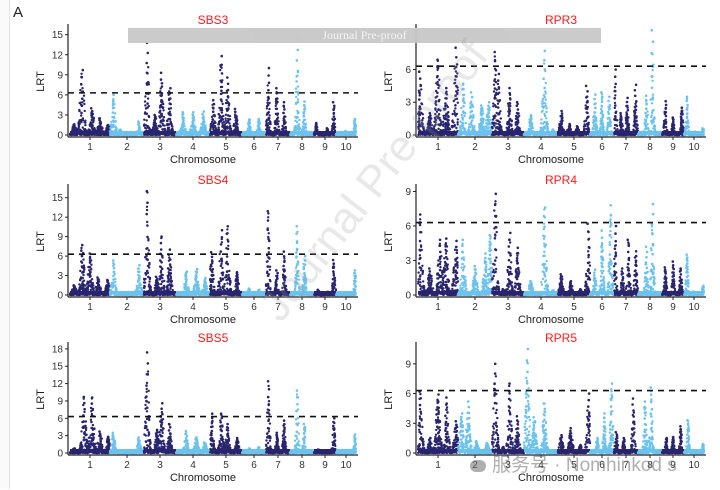 This screenshot has height=490, width=720. What do you see at coordinates (60, 75) in the screenshot?
I see `y-tick-label: 9` at bounding box center [60, 75].